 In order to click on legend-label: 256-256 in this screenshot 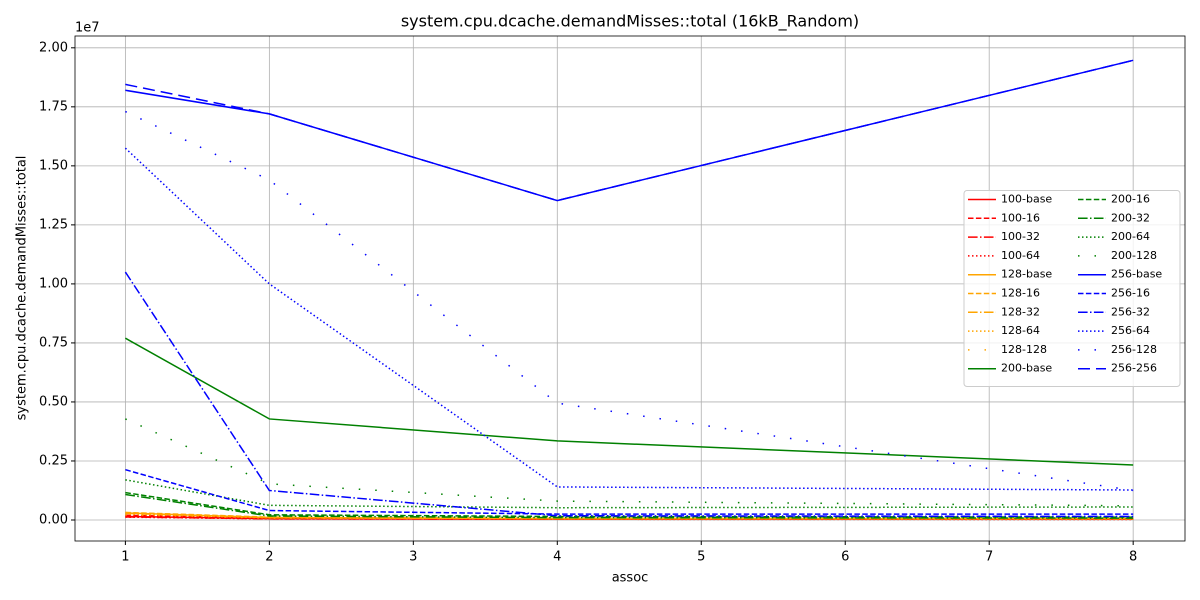, I will do `click(1134, 368)`.